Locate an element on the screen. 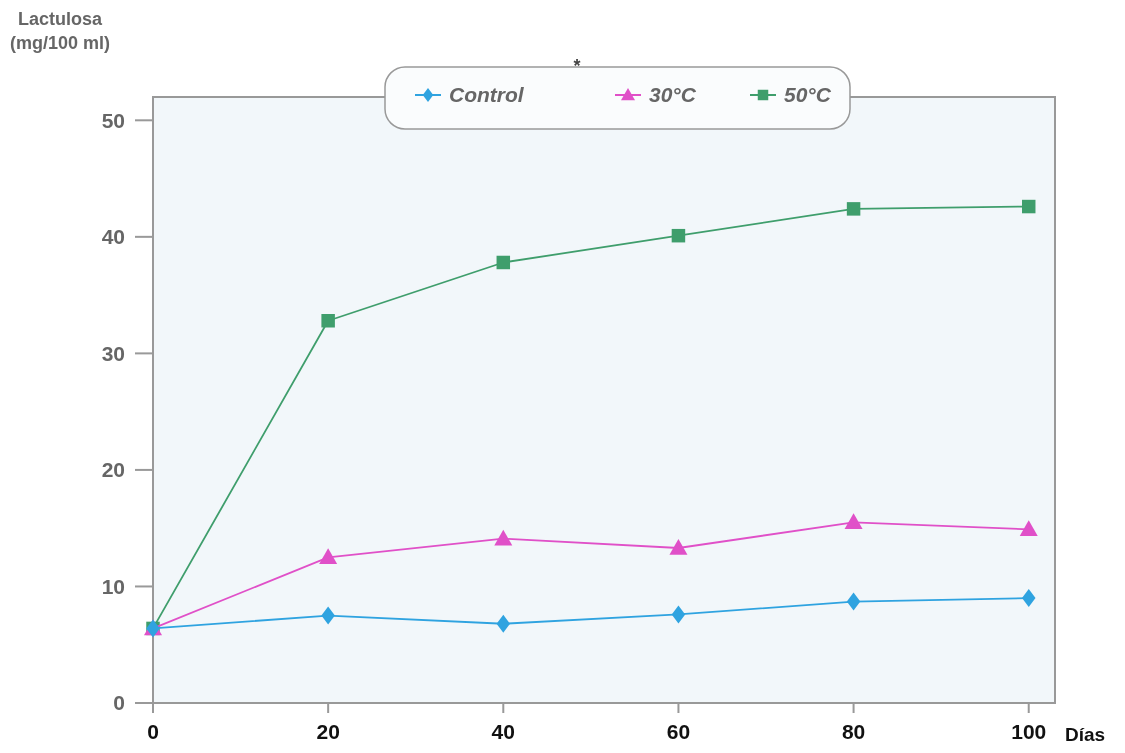 The image size is (1125, 753). x-tick-label: 40 is located at coordinates (503, 731).